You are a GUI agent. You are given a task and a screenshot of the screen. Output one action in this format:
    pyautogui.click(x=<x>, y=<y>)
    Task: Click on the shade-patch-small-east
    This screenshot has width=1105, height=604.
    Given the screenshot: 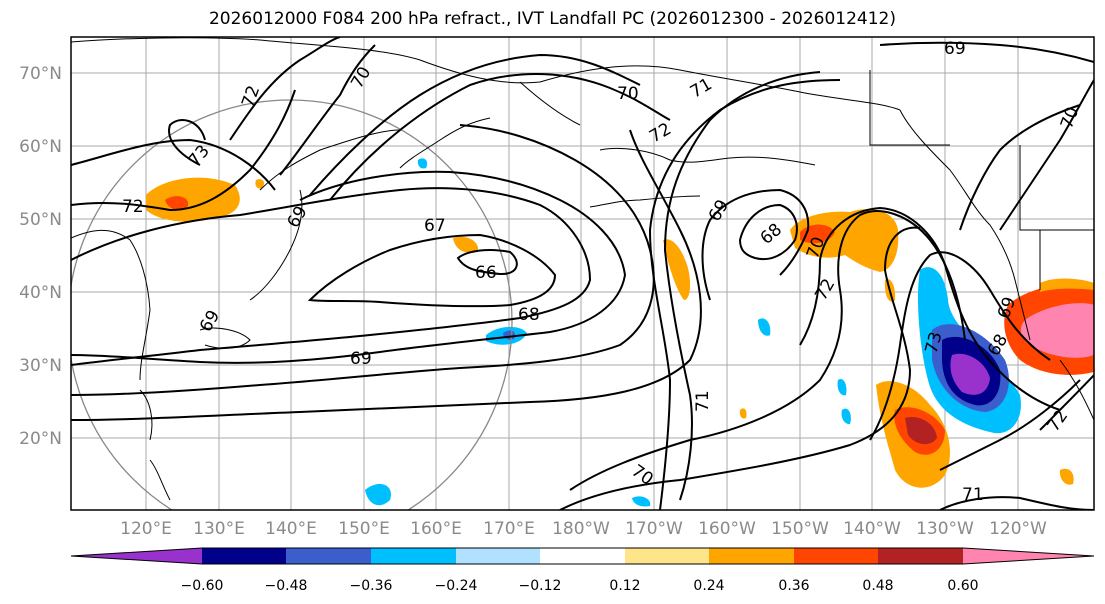 What is the action you would take?
    pyautogui.click(x=764, y=327)
    